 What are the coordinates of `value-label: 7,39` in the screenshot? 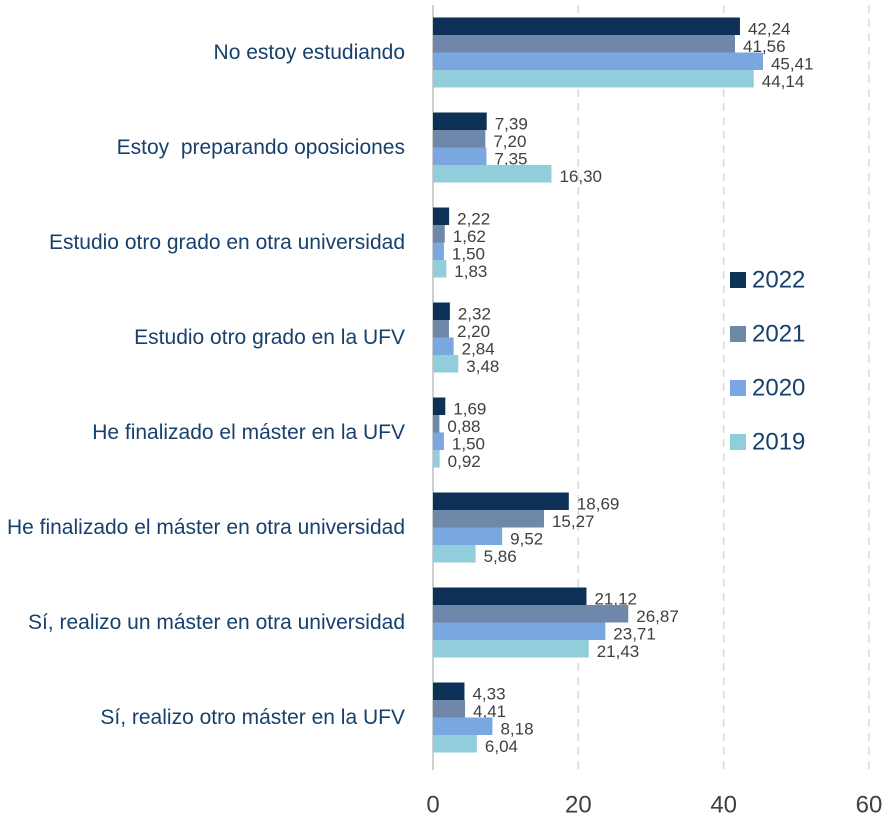 It's located at (511, 124).